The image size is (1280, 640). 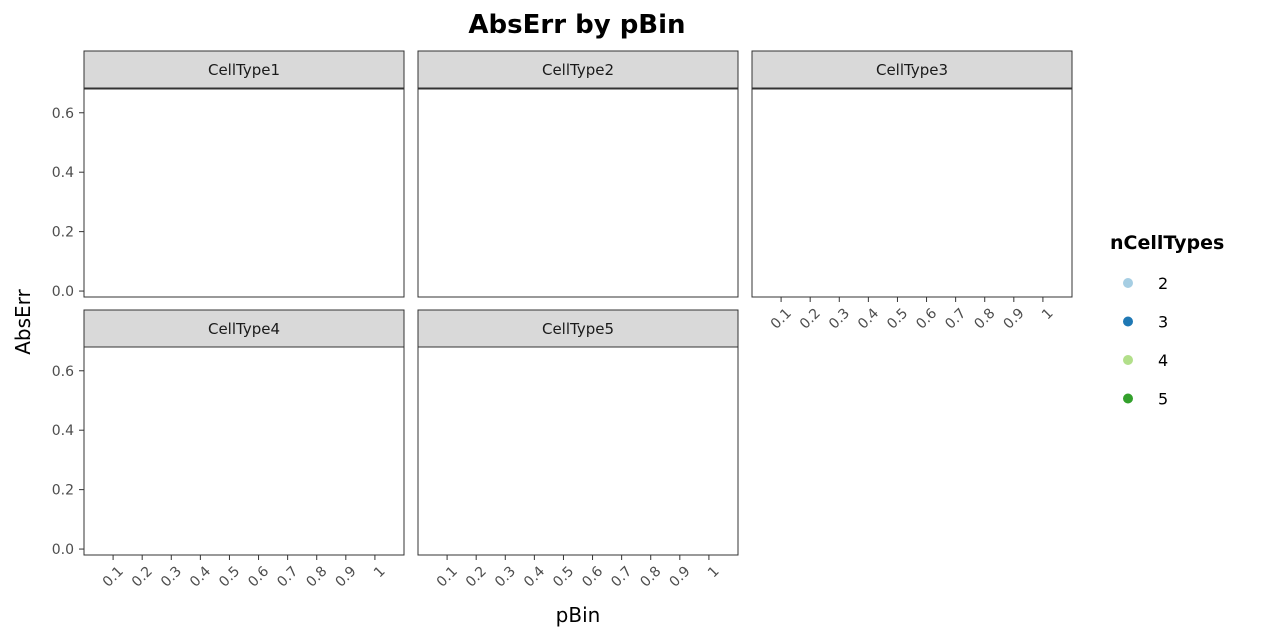 What do you see at coordinates (23, 321) in the screenshot?
I see `y-axis-title: AbsErr` at bounding box center [23, 321].